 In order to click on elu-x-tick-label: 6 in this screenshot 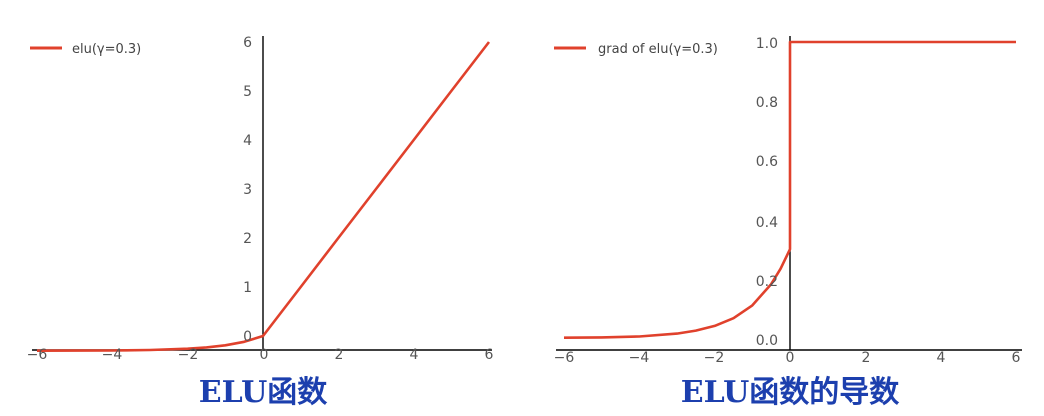, I will do `click(489, 355)`.